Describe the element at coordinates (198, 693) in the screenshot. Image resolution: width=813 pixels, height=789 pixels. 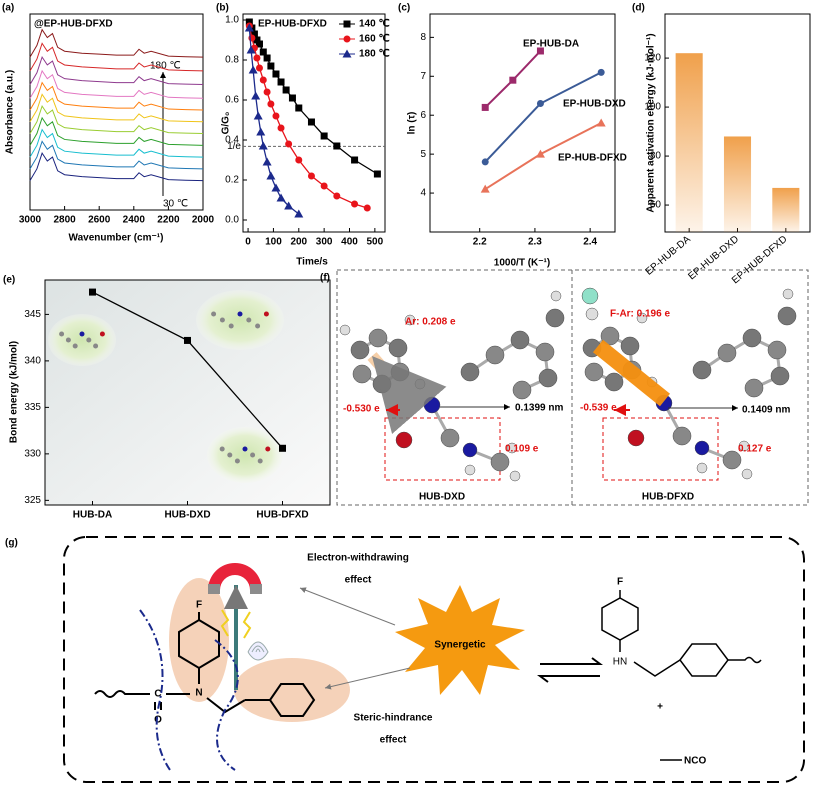
I see `atom-label: N` at that location.